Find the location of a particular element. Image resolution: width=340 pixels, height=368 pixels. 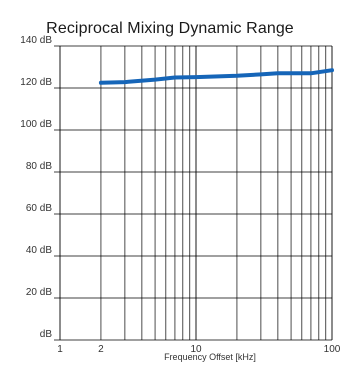

y-tick-label: dB is located at coordinates (46, 334).